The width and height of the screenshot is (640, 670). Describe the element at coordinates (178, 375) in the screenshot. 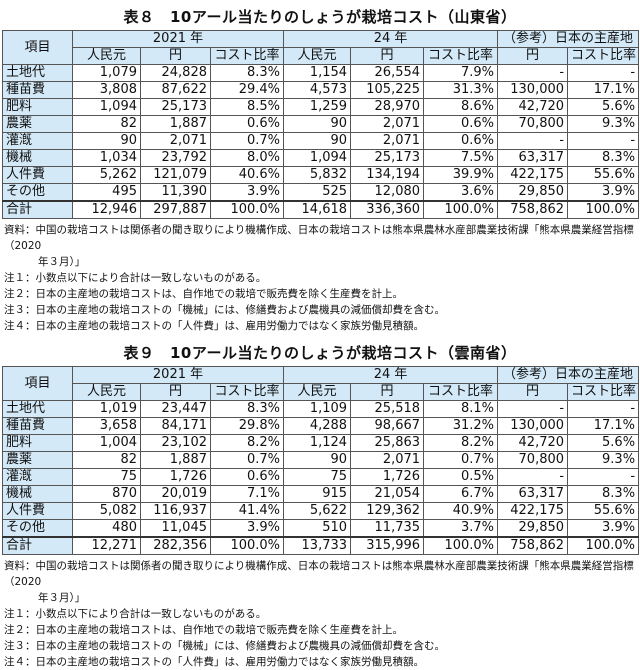

I see `header-2021: 2021 年` at that location.